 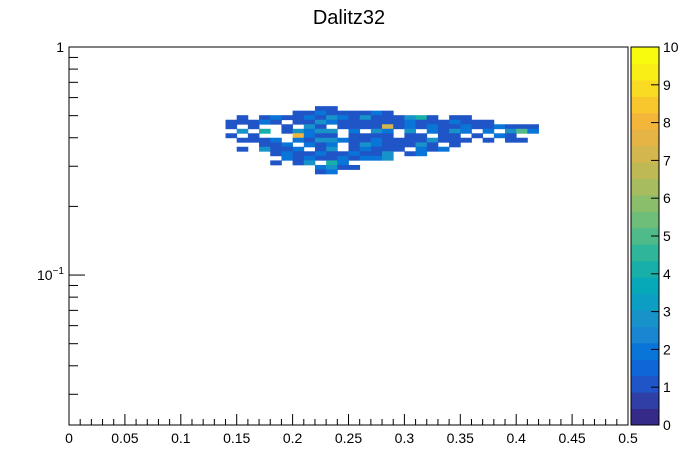 I want to click on palette-tick-label: 6, so click(x=667, y=198).